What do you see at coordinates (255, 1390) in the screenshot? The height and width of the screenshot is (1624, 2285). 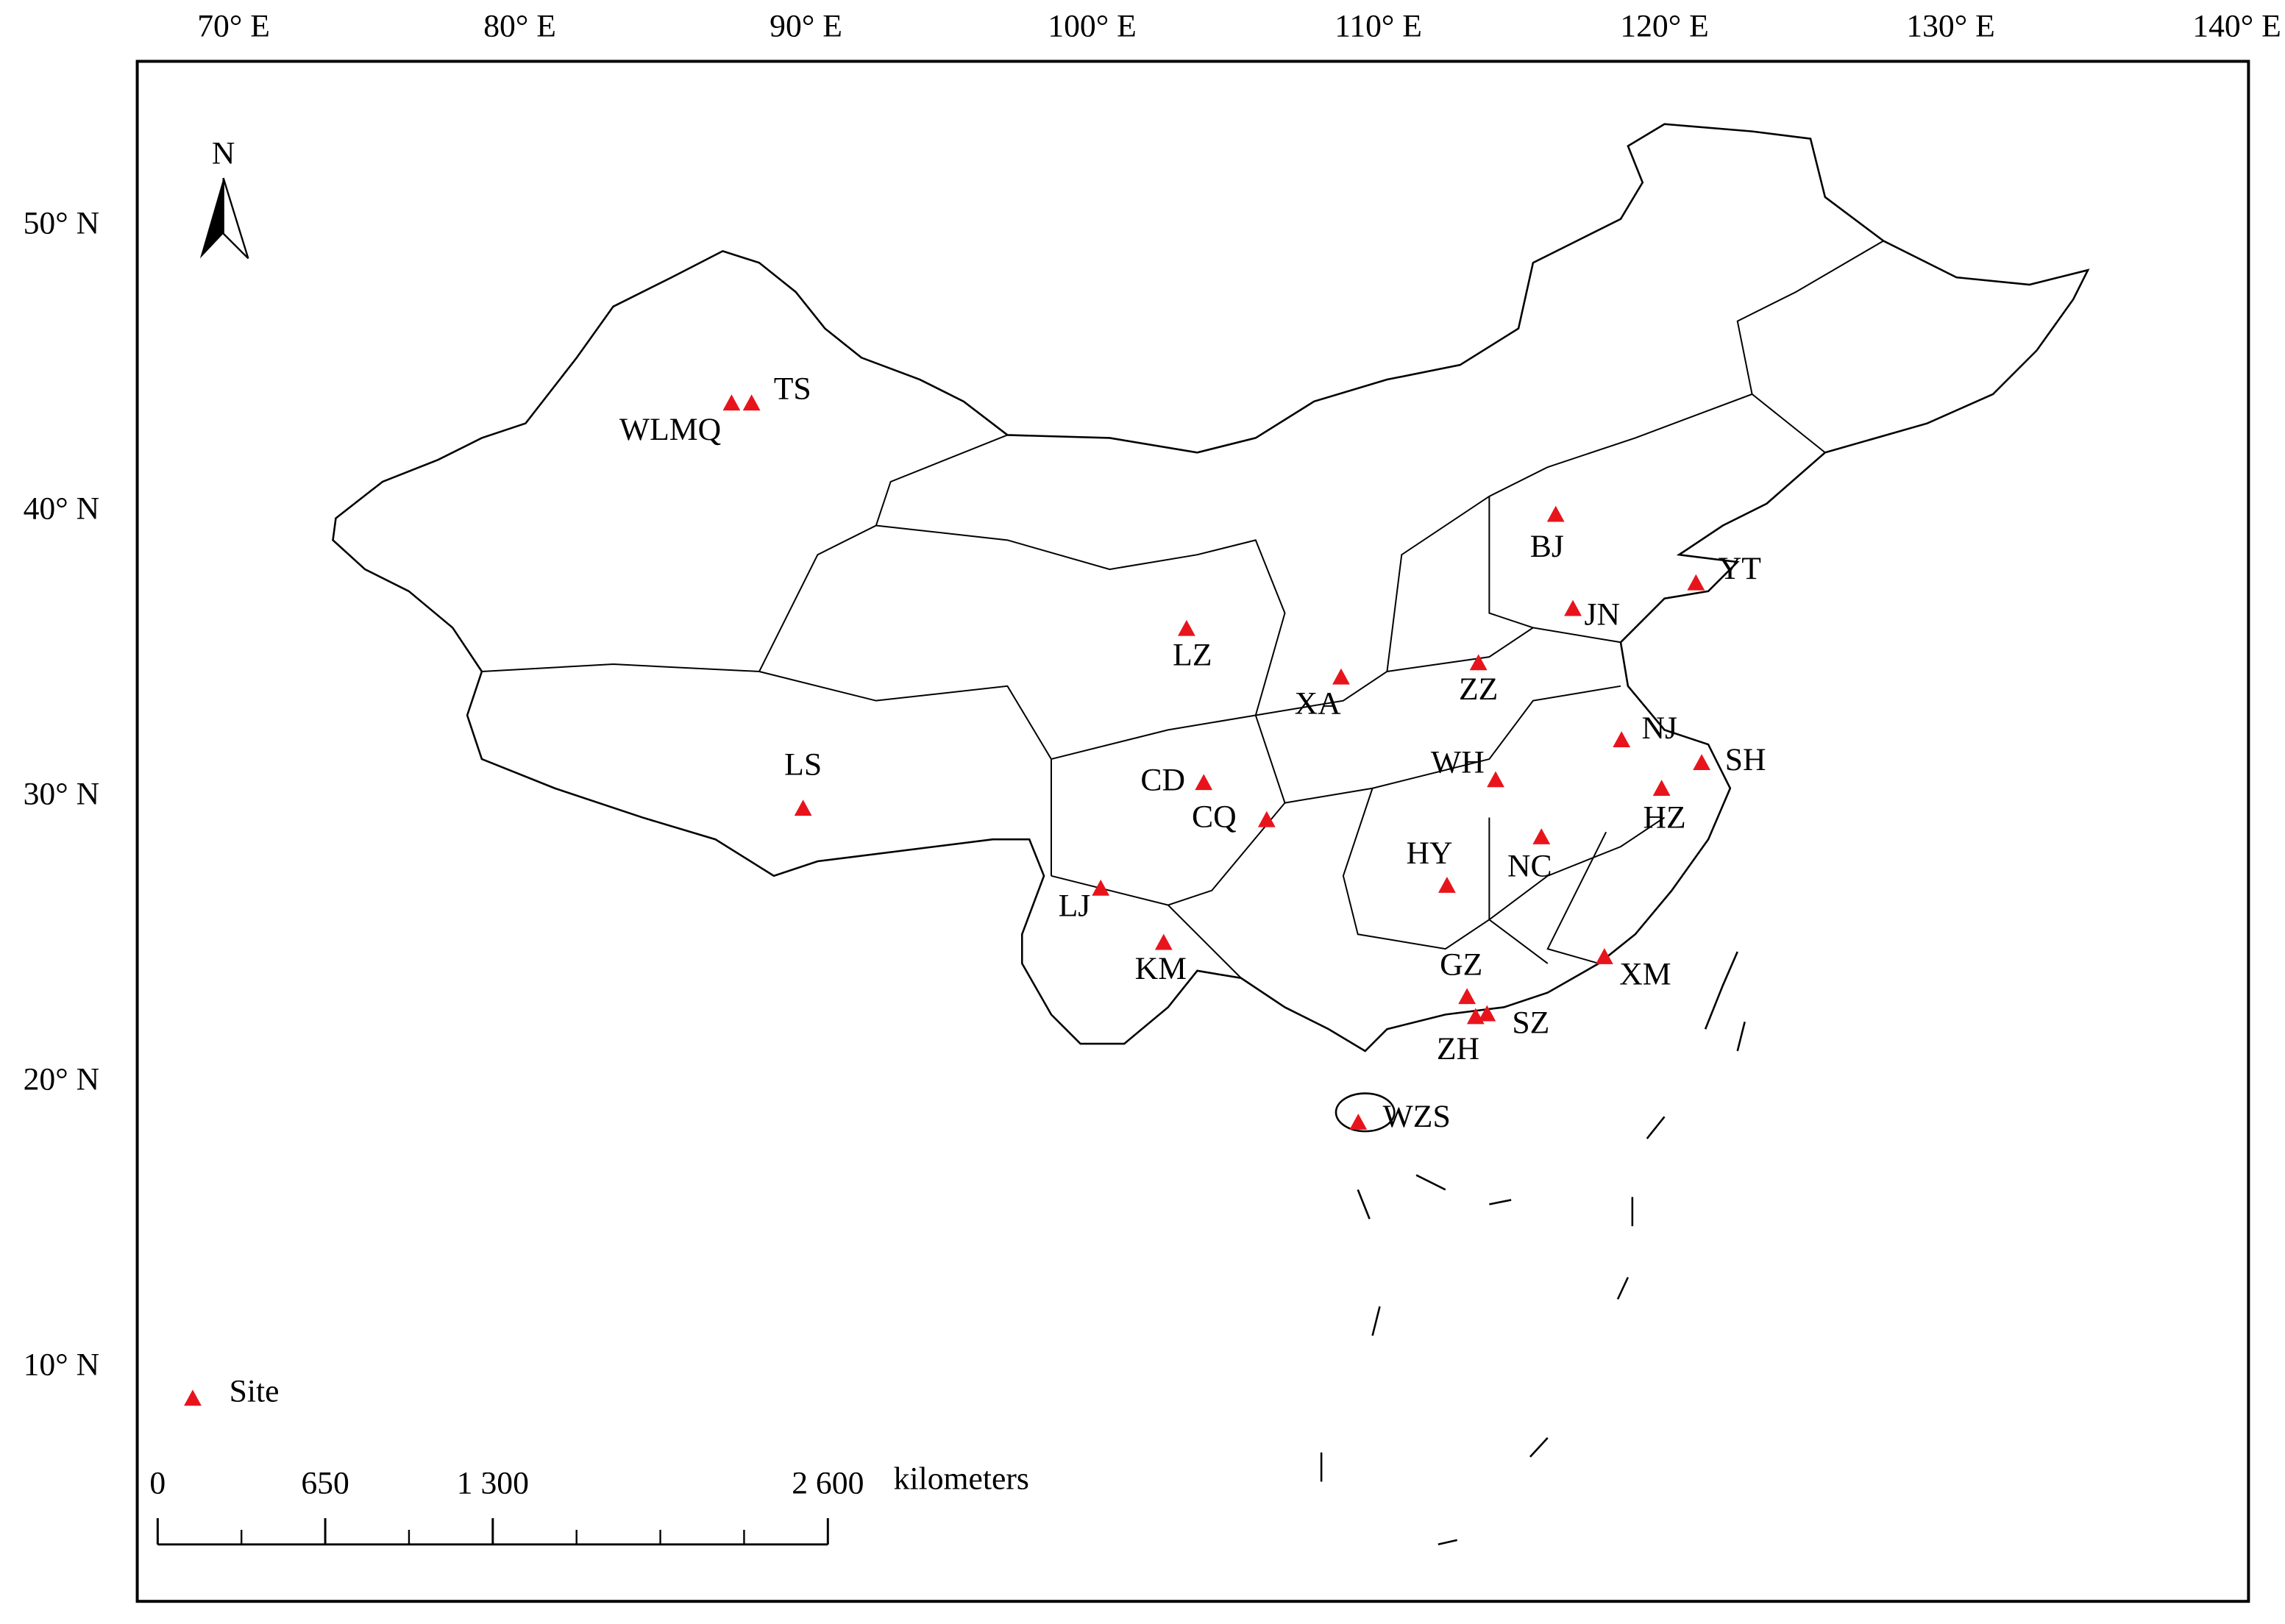 I see `legend-label: Site` at bounding box center [255, 1390].